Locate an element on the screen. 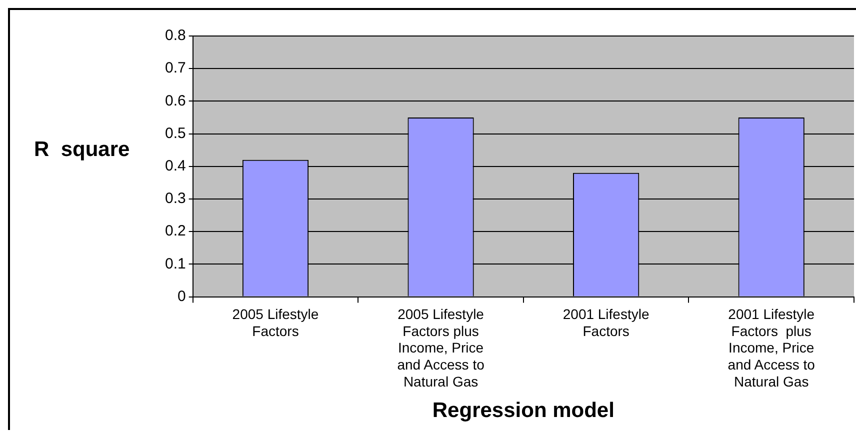 The image size is (856, 434). y-tick-label: 0.6 is located at coordinates (175, 101).